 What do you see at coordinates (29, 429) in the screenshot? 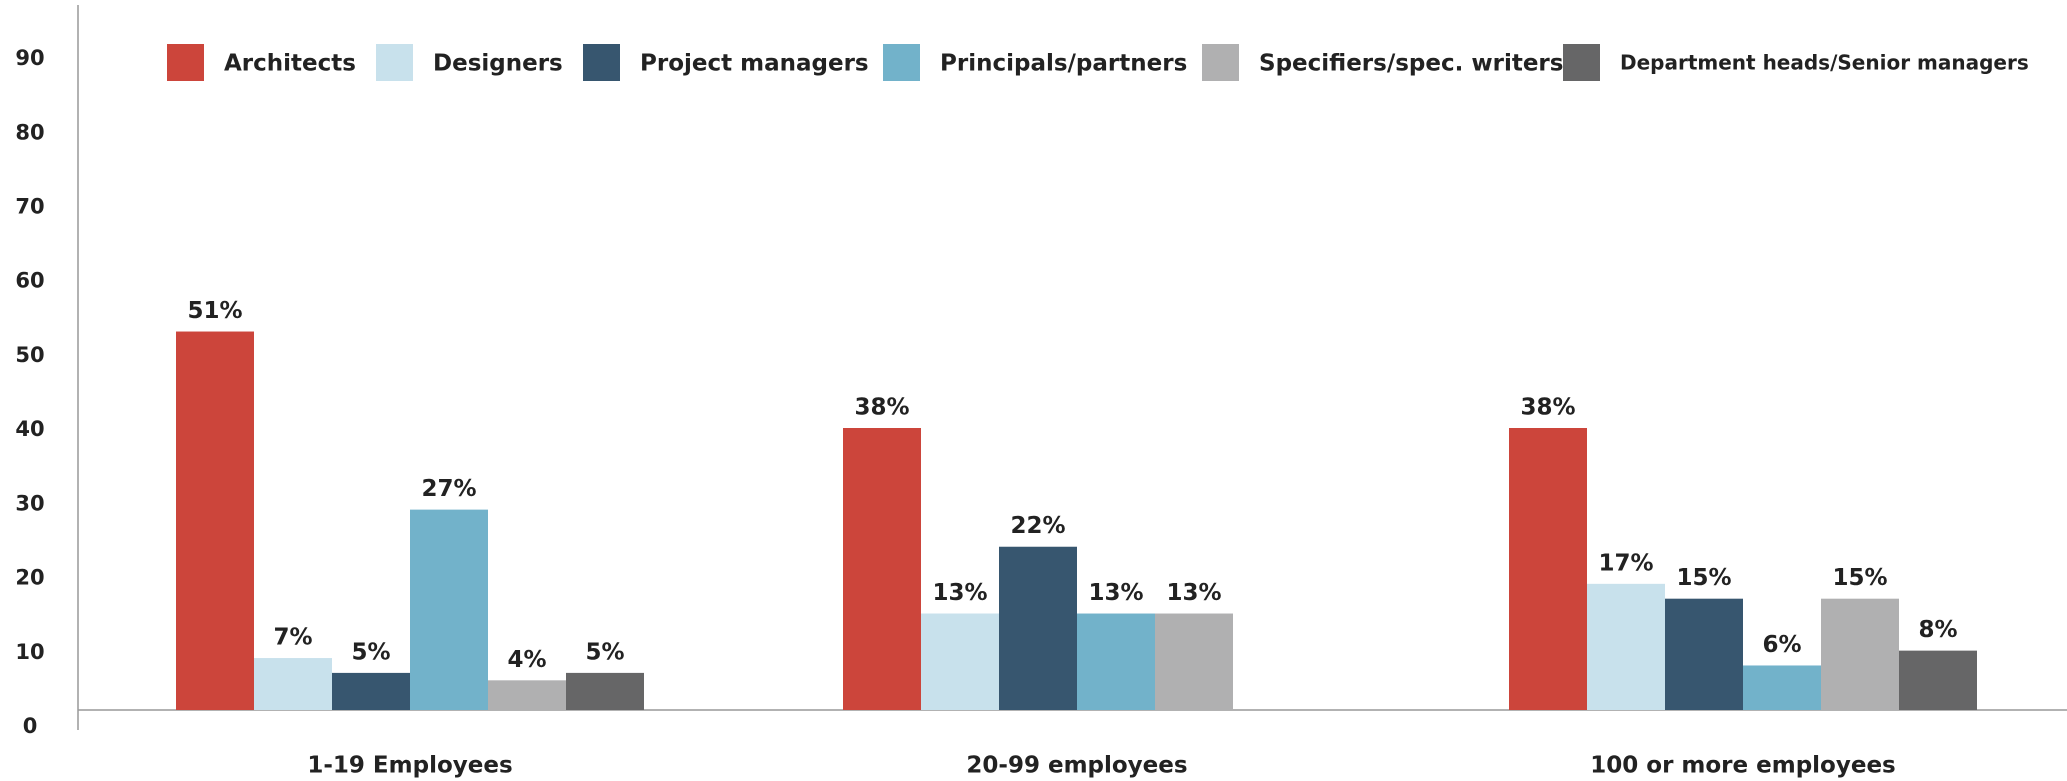
I see `y-tick-label: 40` at bounding box center [29, 429].